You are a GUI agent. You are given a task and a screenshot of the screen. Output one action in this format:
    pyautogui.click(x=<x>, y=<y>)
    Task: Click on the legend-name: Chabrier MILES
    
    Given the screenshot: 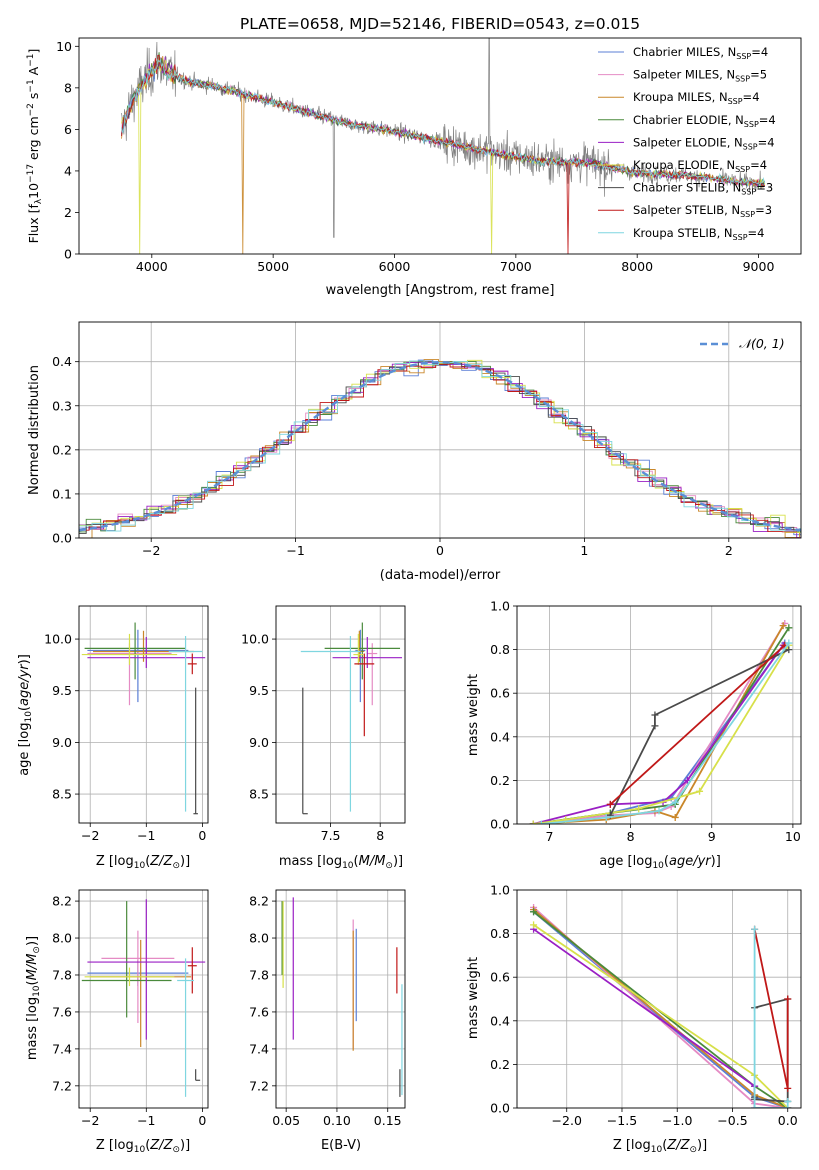 What is the action you would take?
    pyautogui.click(x=676, y=52)
    